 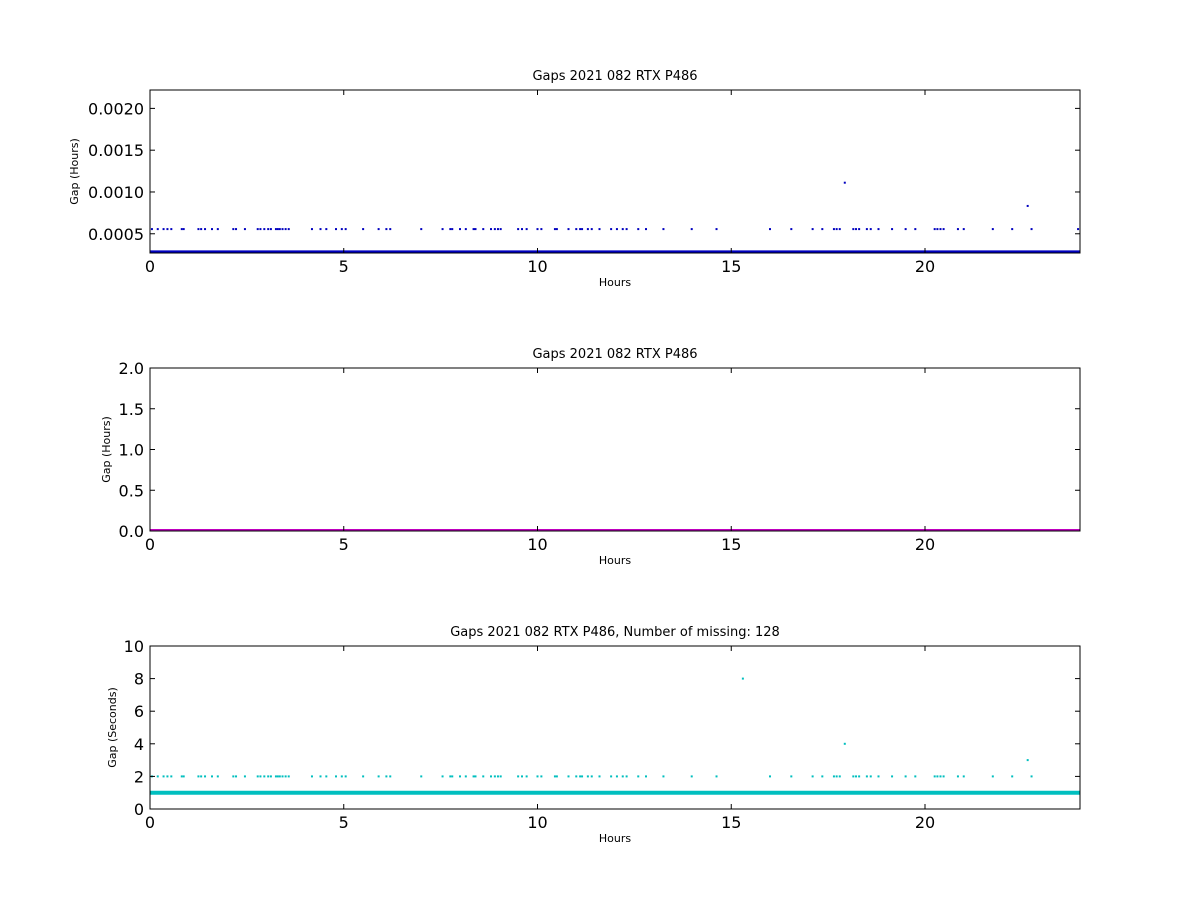 I want to click on y-tick-label: 0.0010, so click(x=116, y=192).